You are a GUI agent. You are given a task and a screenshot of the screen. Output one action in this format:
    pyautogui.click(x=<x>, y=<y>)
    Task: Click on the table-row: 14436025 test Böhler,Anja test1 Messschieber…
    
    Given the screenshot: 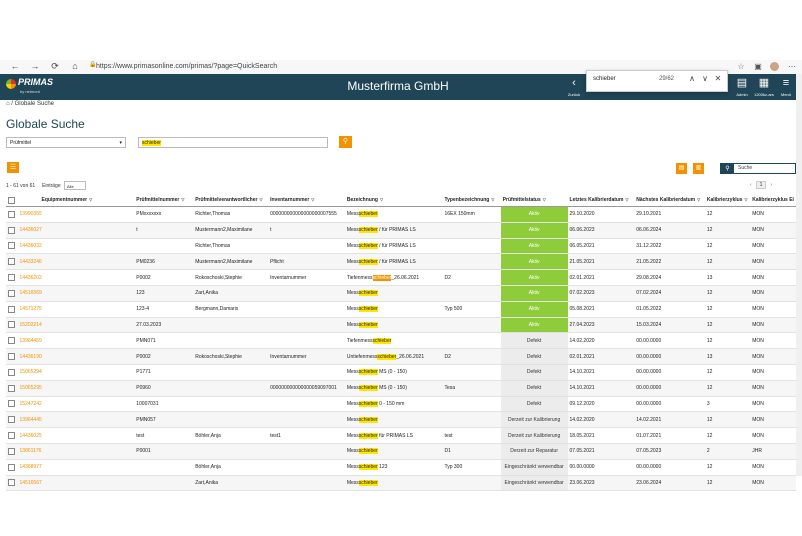 What is the action you would take?
    pyautogui.click(x=401, y=435)
    